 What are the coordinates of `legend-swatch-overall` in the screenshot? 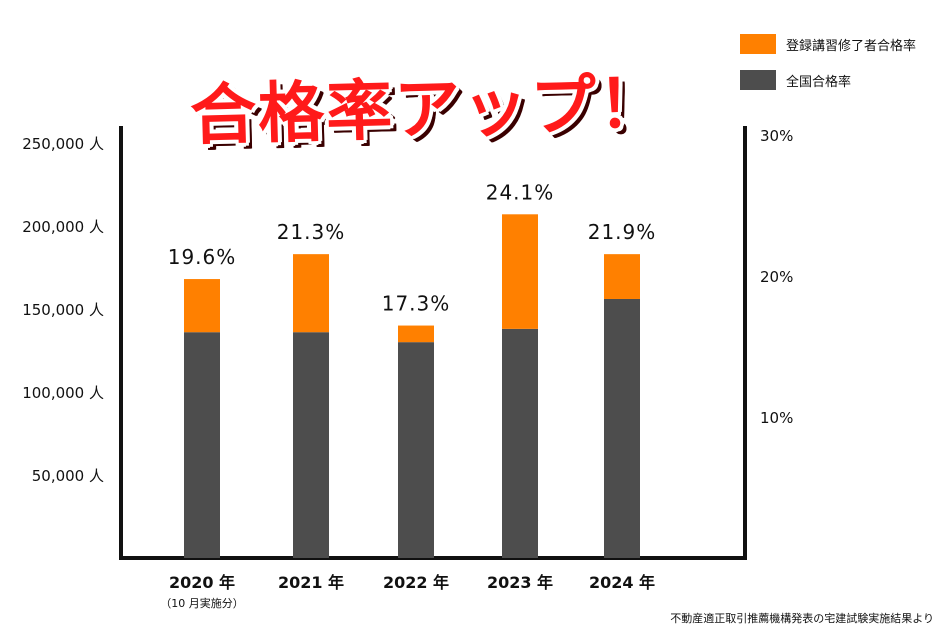 It's located at (758, 80).